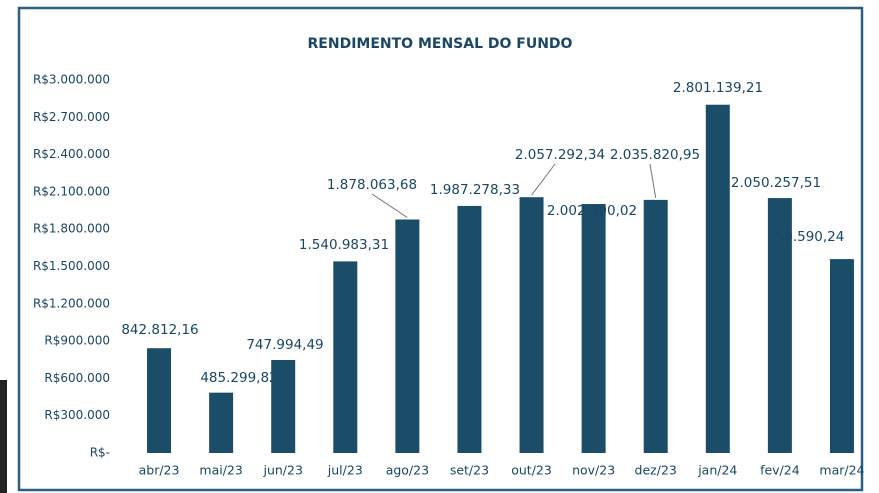 The image size is (879, 493). What do you see at coordinates (560, 155) in the screenshot?
I see `value-label: 2.057.292,34` at bounding box center [560, 155].